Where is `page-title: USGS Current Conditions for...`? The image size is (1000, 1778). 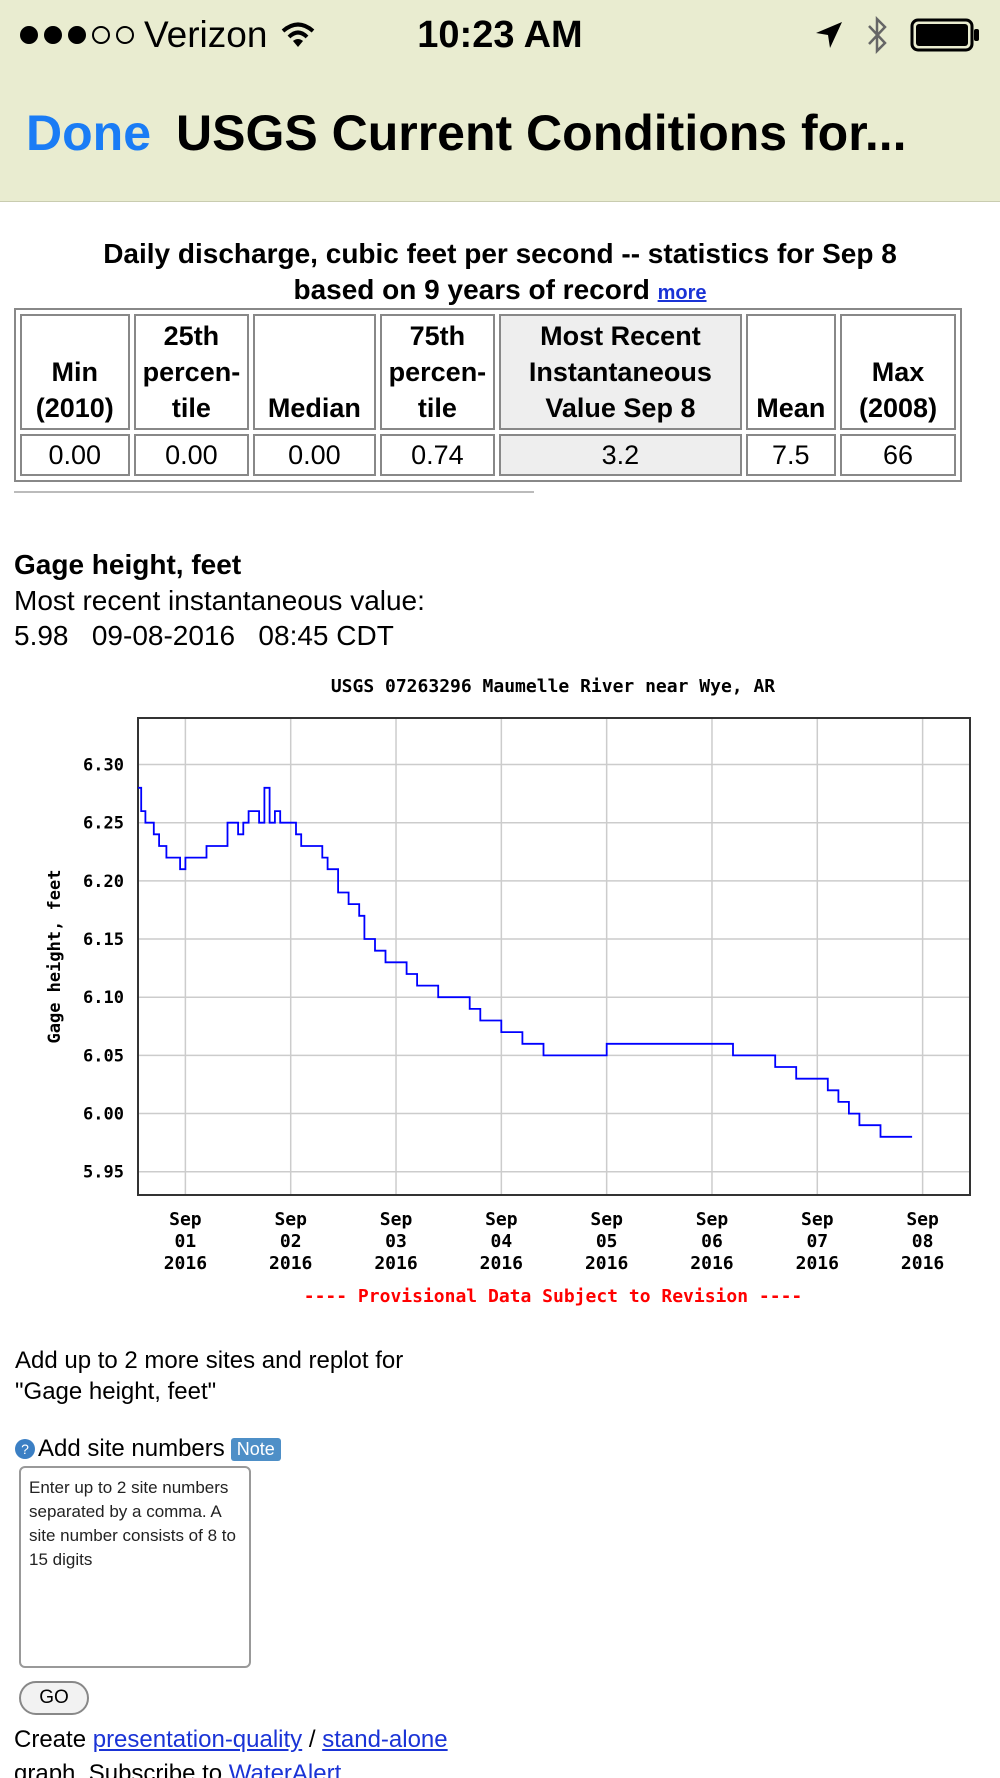 page-title: USGS Current Conditions for... is located at coordinates (541, 133).